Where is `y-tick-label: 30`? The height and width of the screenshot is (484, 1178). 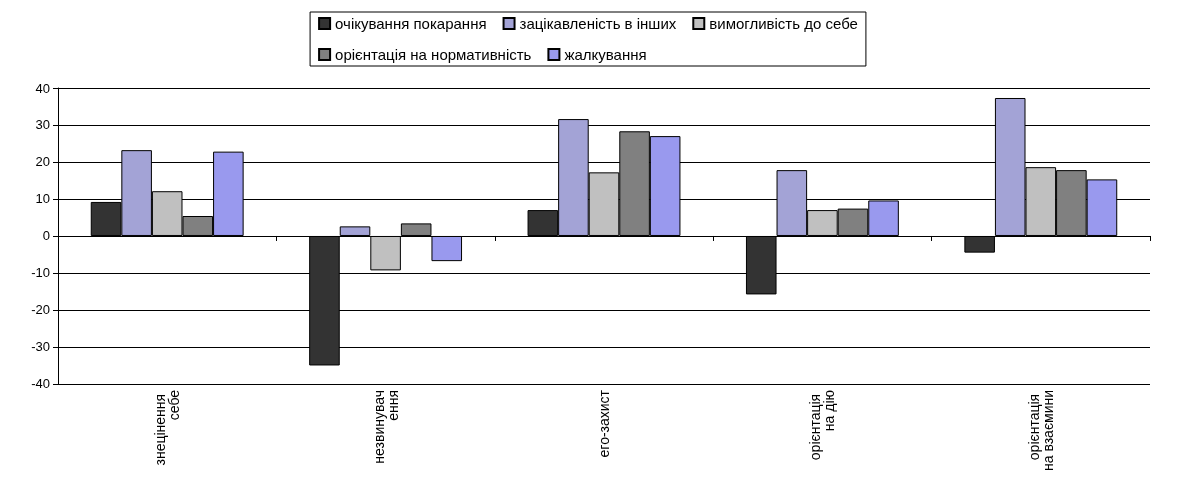 y-tick-label: 30 is located at coordinates (42, 125).